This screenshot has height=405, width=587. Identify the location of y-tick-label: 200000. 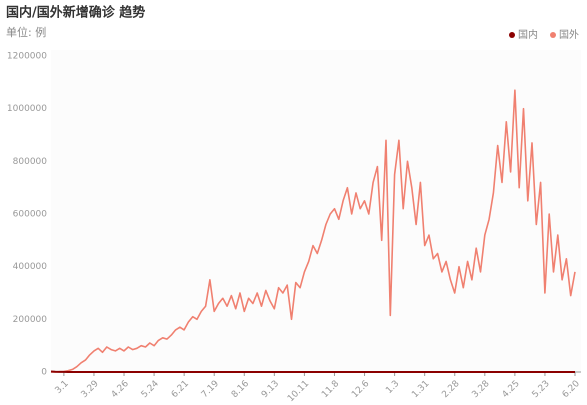
(30, 320).